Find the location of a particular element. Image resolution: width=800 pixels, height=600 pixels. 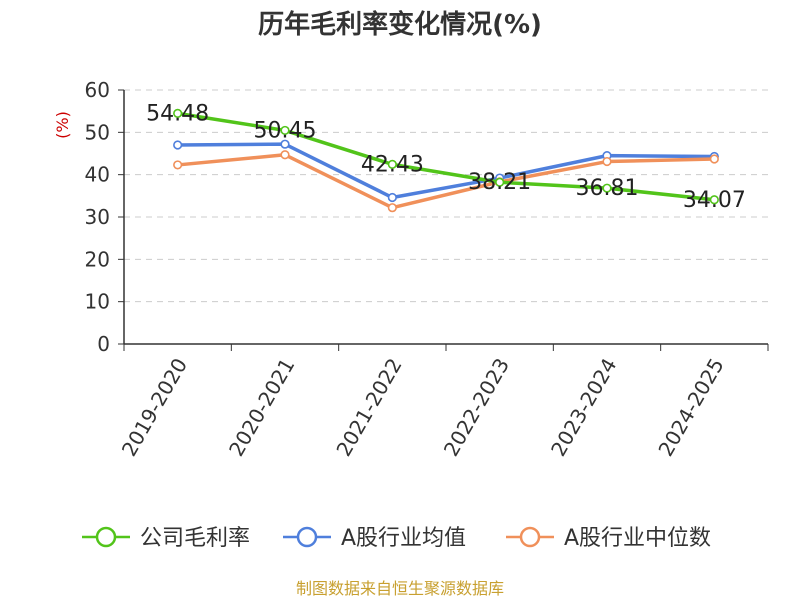

legend-label: A股行业中位数 is located at coordinates (637, 538).